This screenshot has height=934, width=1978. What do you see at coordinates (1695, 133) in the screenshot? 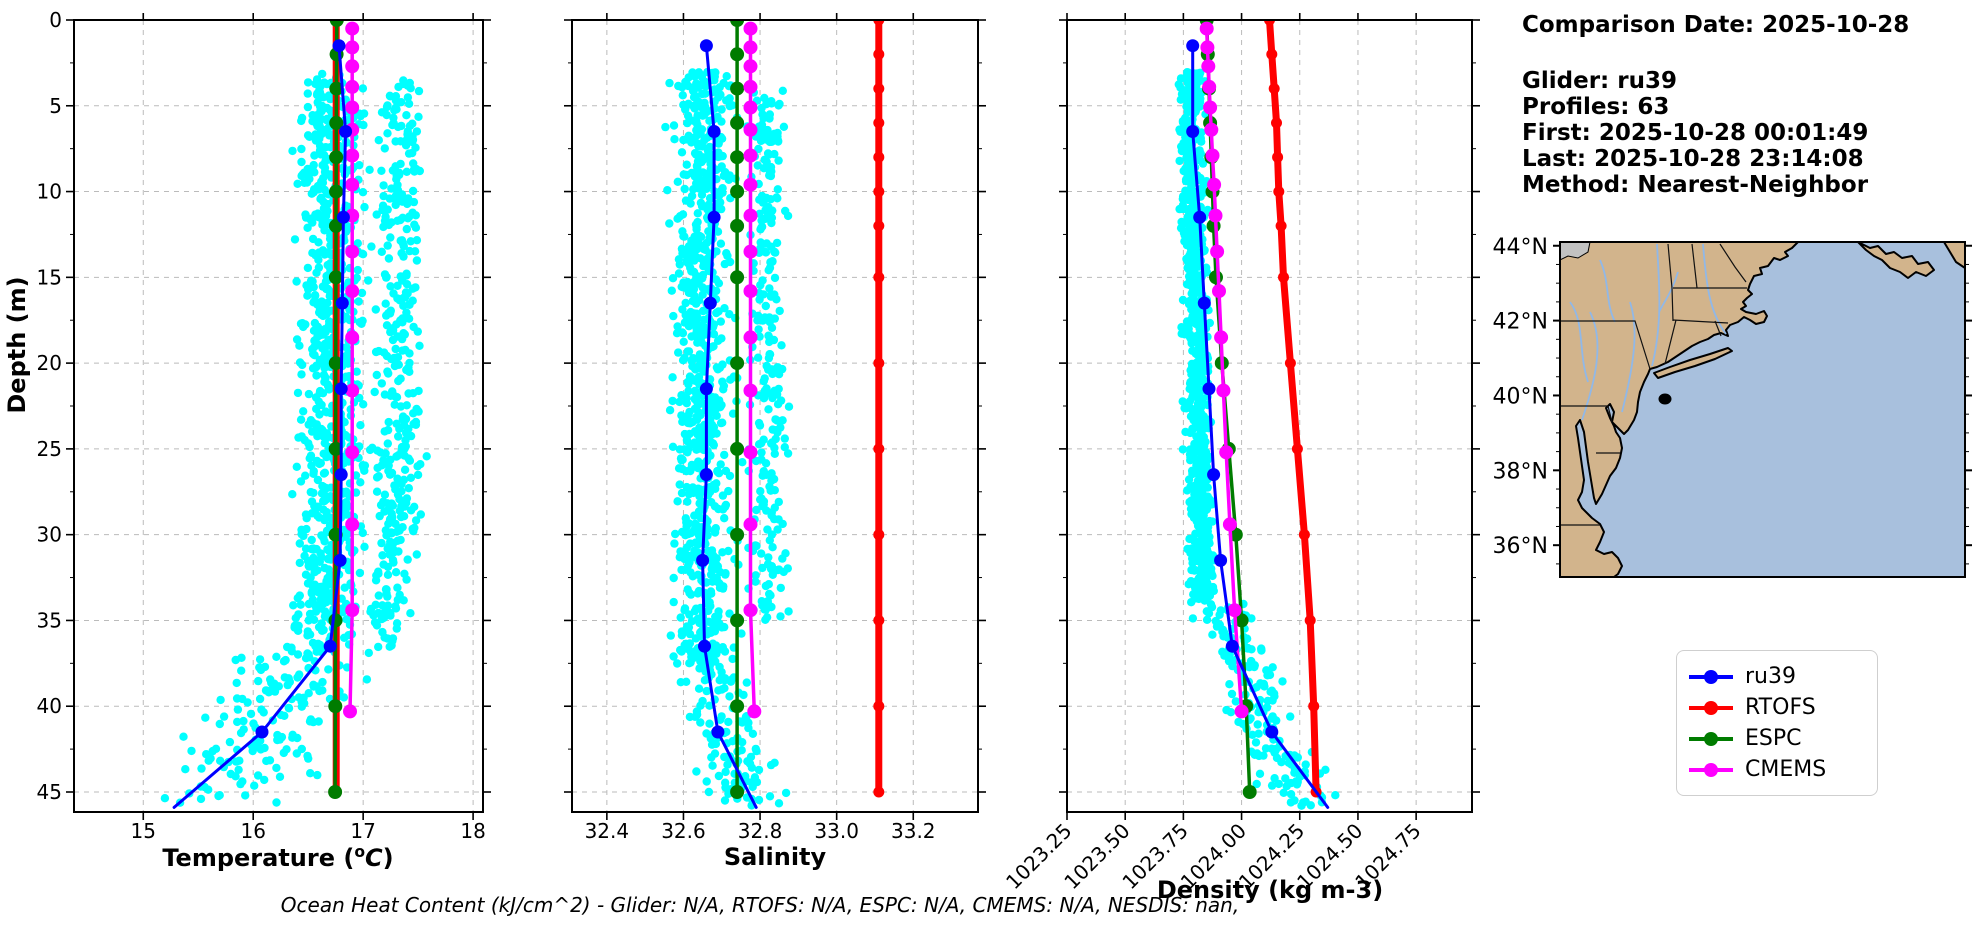
I see `first-time-text: First: 2025-10-28 00:01:49` at bounding box center [1695, 133].